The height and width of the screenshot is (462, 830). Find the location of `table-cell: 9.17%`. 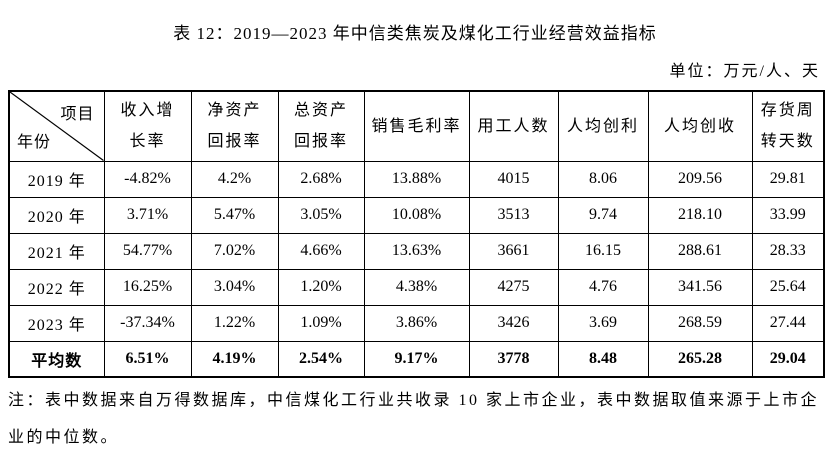

table-cell: 9.17% is located at coordinates (416, 359).